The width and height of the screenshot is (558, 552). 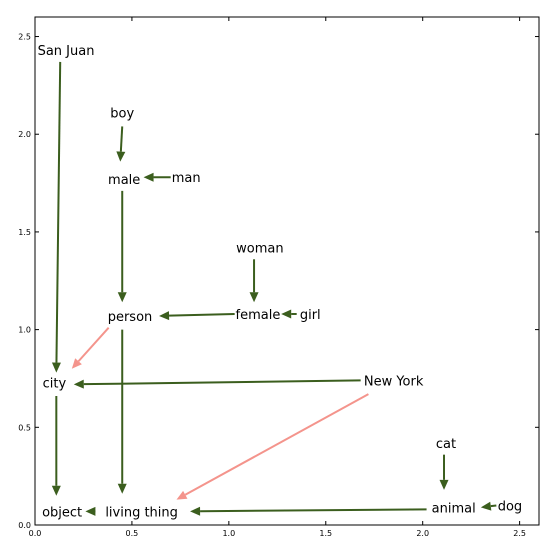 I want to click on y-tick-label: 0.5, so click(x=24, y=427).